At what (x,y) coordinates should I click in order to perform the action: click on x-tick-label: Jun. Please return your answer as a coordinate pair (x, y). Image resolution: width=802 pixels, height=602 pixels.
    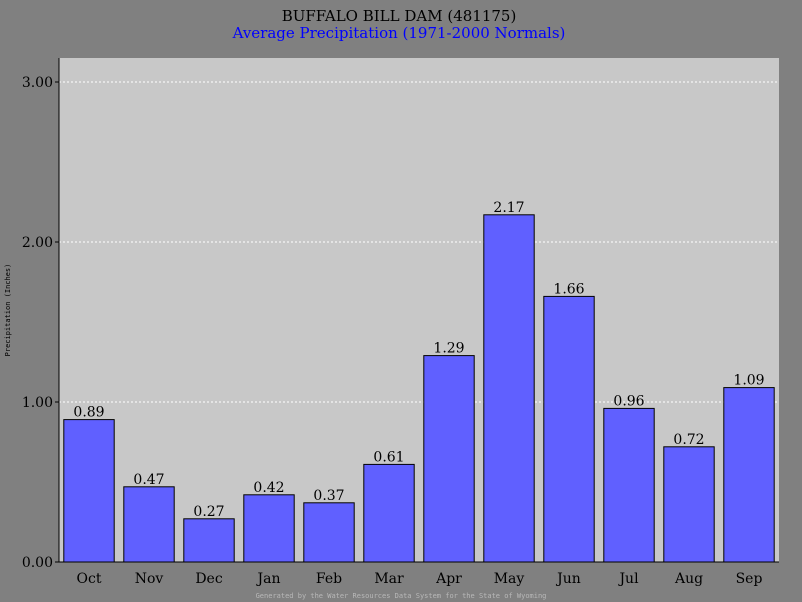
    Looking at the image, I should click on (568, 579).